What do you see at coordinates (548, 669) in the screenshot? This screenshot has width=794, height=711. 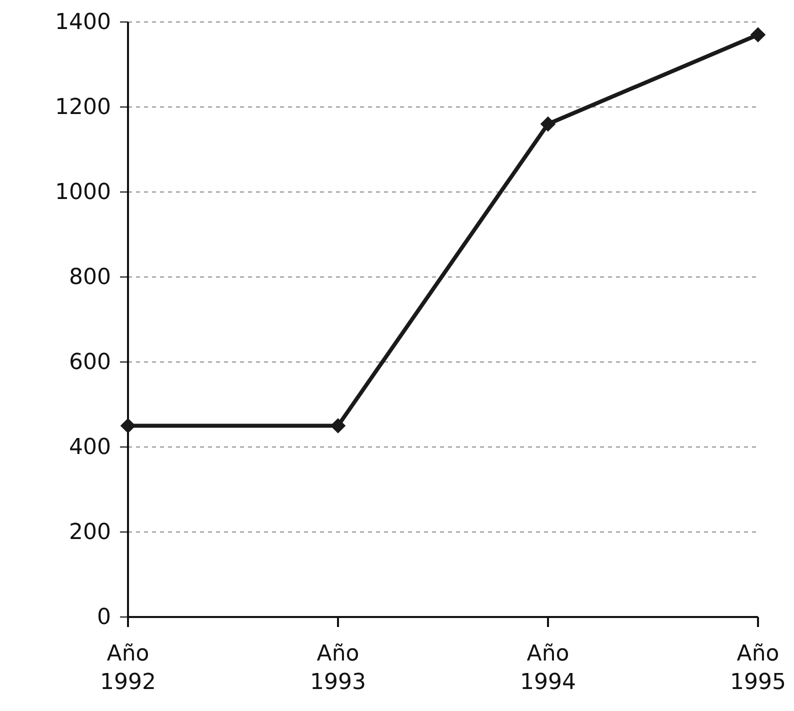 I see `x-tick-label: Año 1994` at bounding box center [548, 669].